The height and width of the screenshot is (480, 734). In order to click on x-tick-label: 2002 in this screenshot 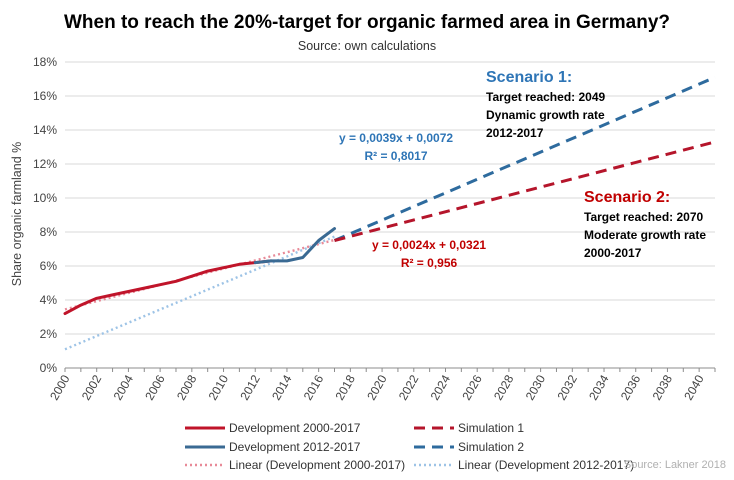, I will do `click(92, 387)`.